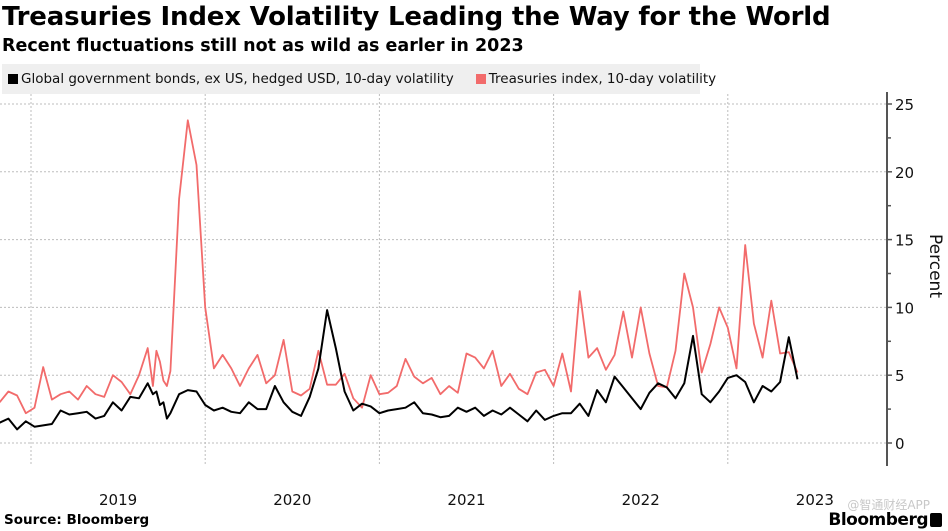 The width and height of the screenshot is (948, 531). I want to click on x-tick-label: 2023, so click(815, 500).